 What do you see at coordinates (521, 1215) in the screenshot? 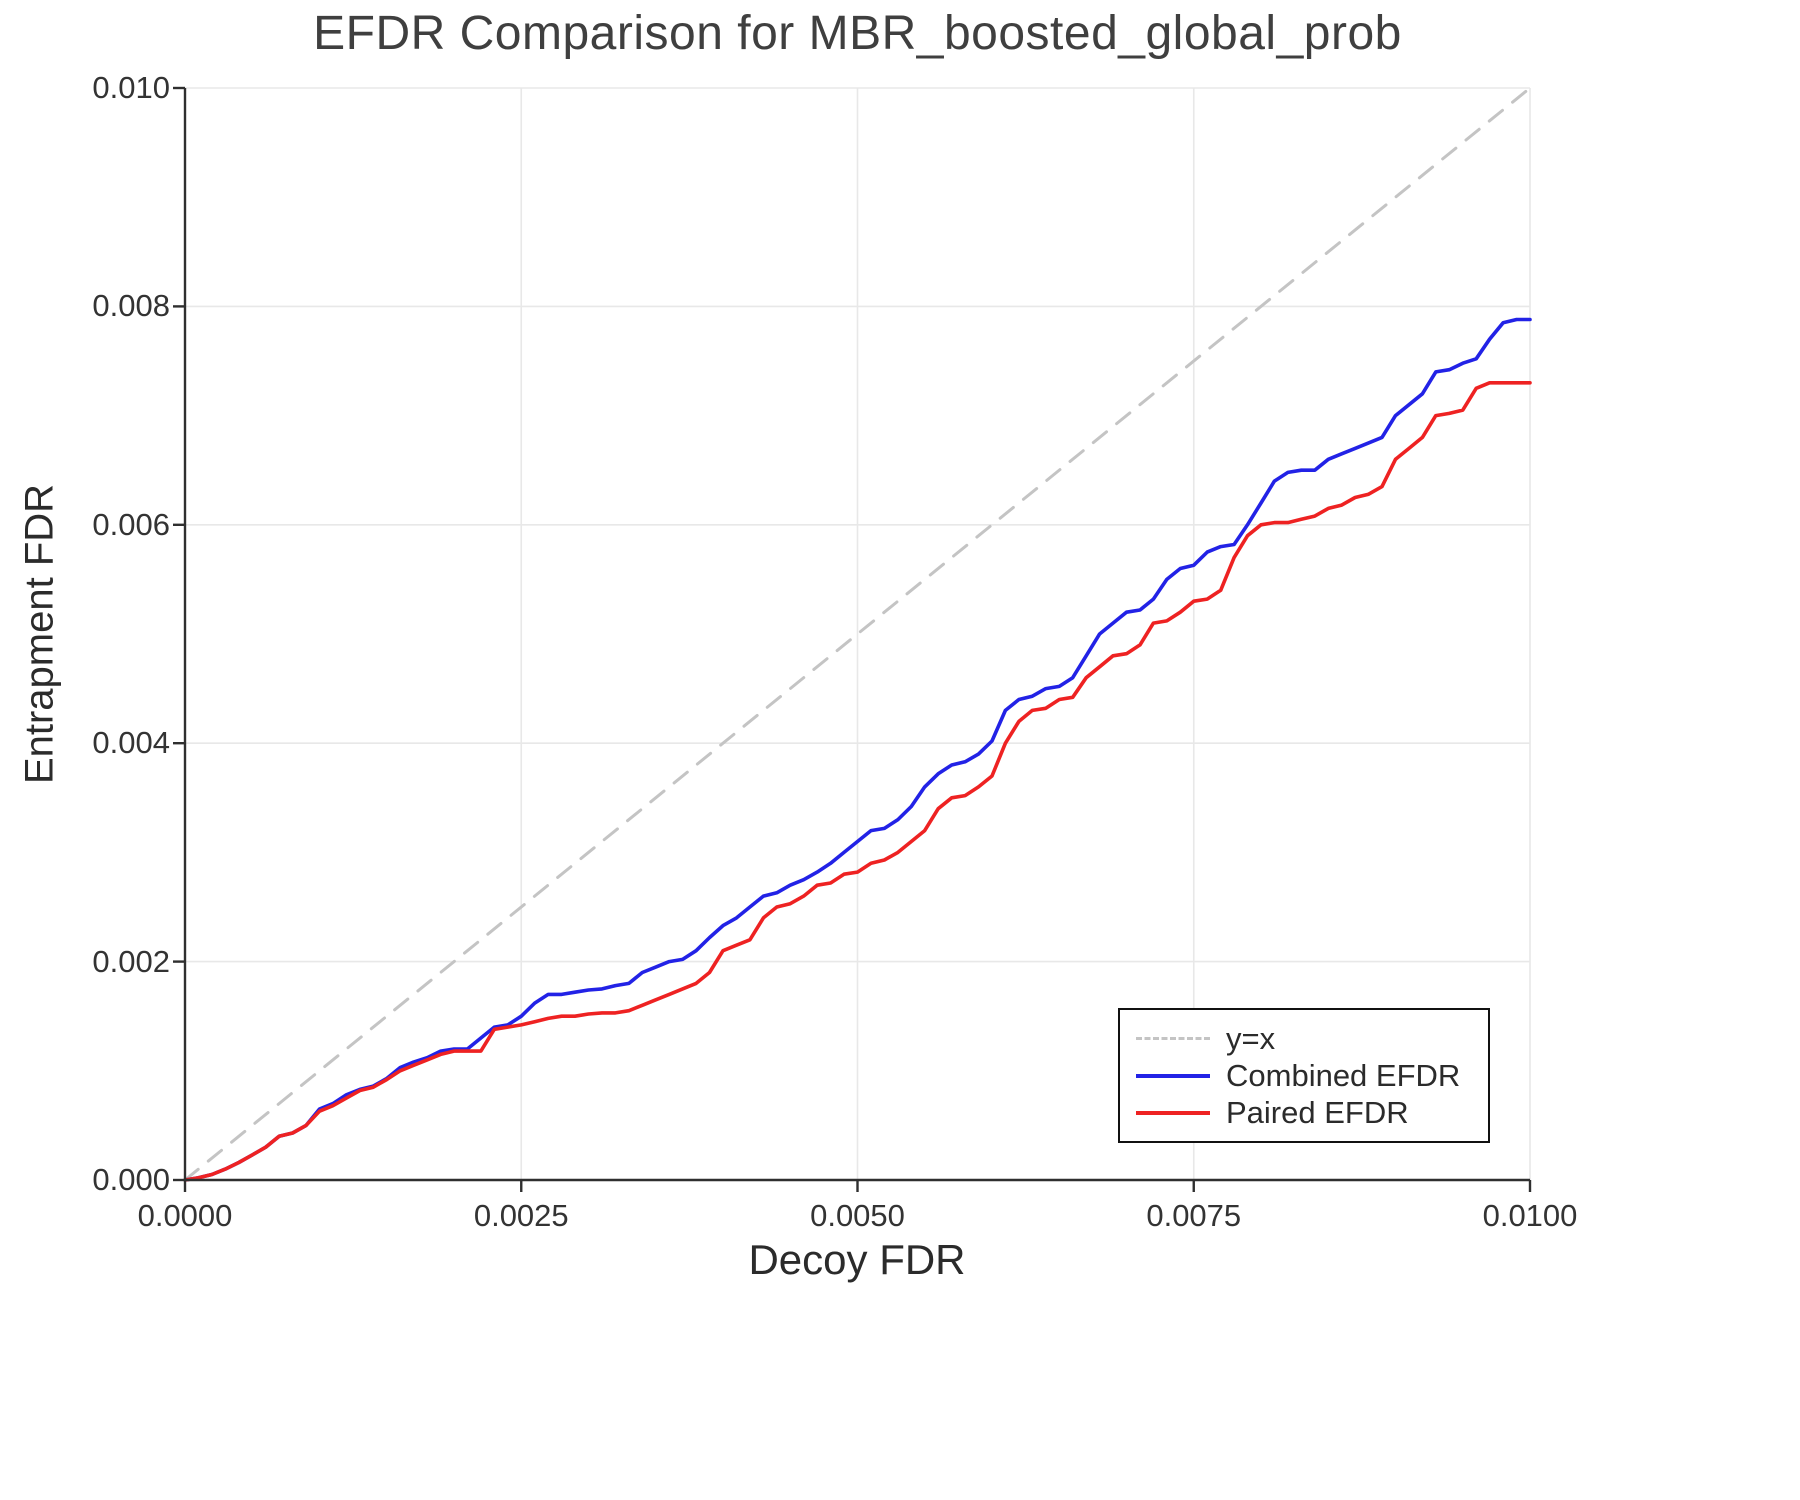
I see `x-tick-label: 0.0025` at bounding box center [521, 1215].